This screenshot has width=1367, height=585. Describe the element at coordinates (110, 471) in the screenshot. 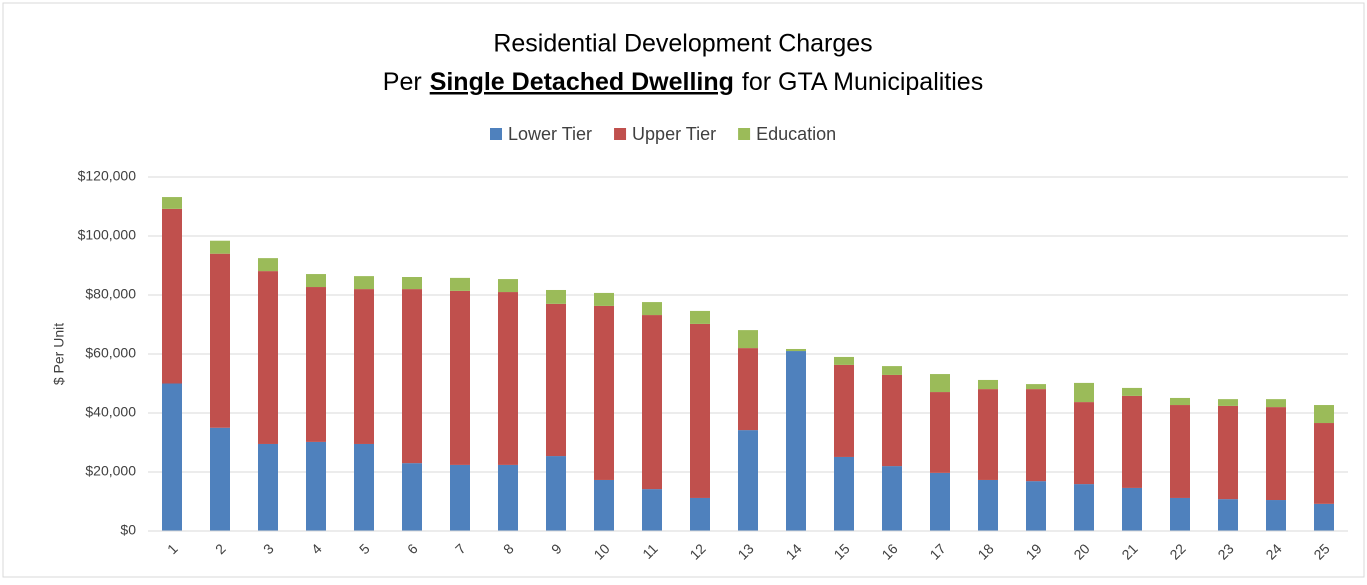

I see `y-tick-label: $20,000` at that location.